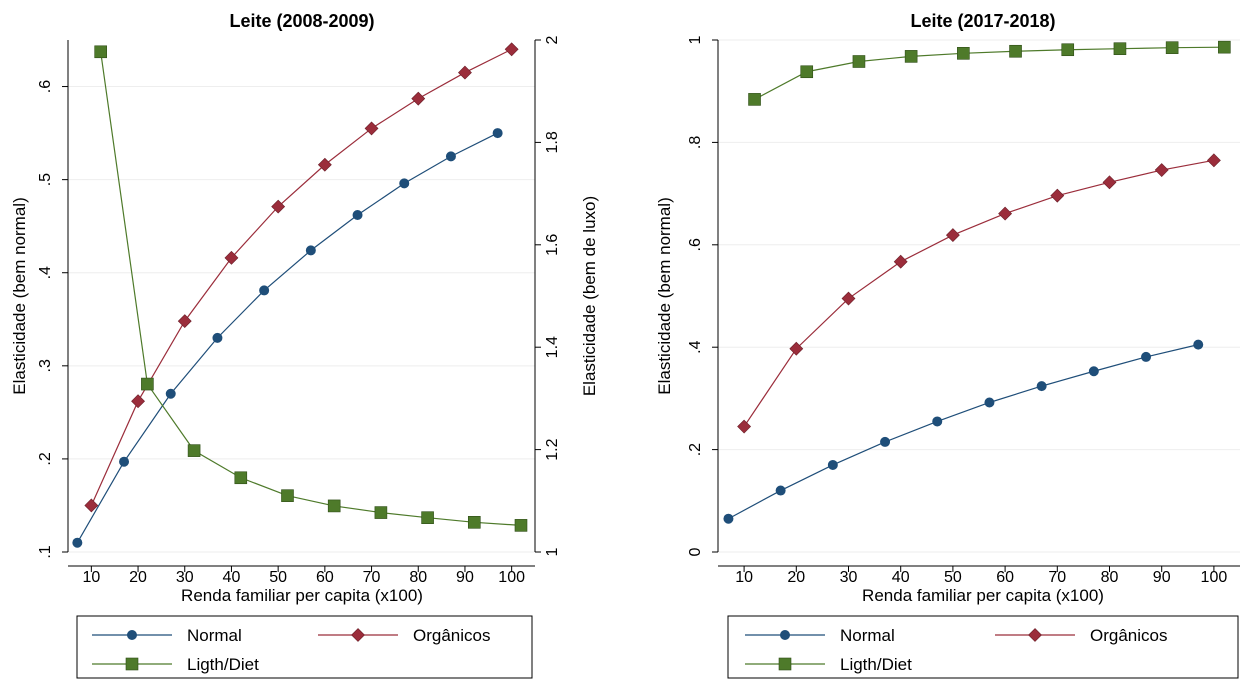  I want to click on y2-tick-label: 1.8, so click(552, 142).